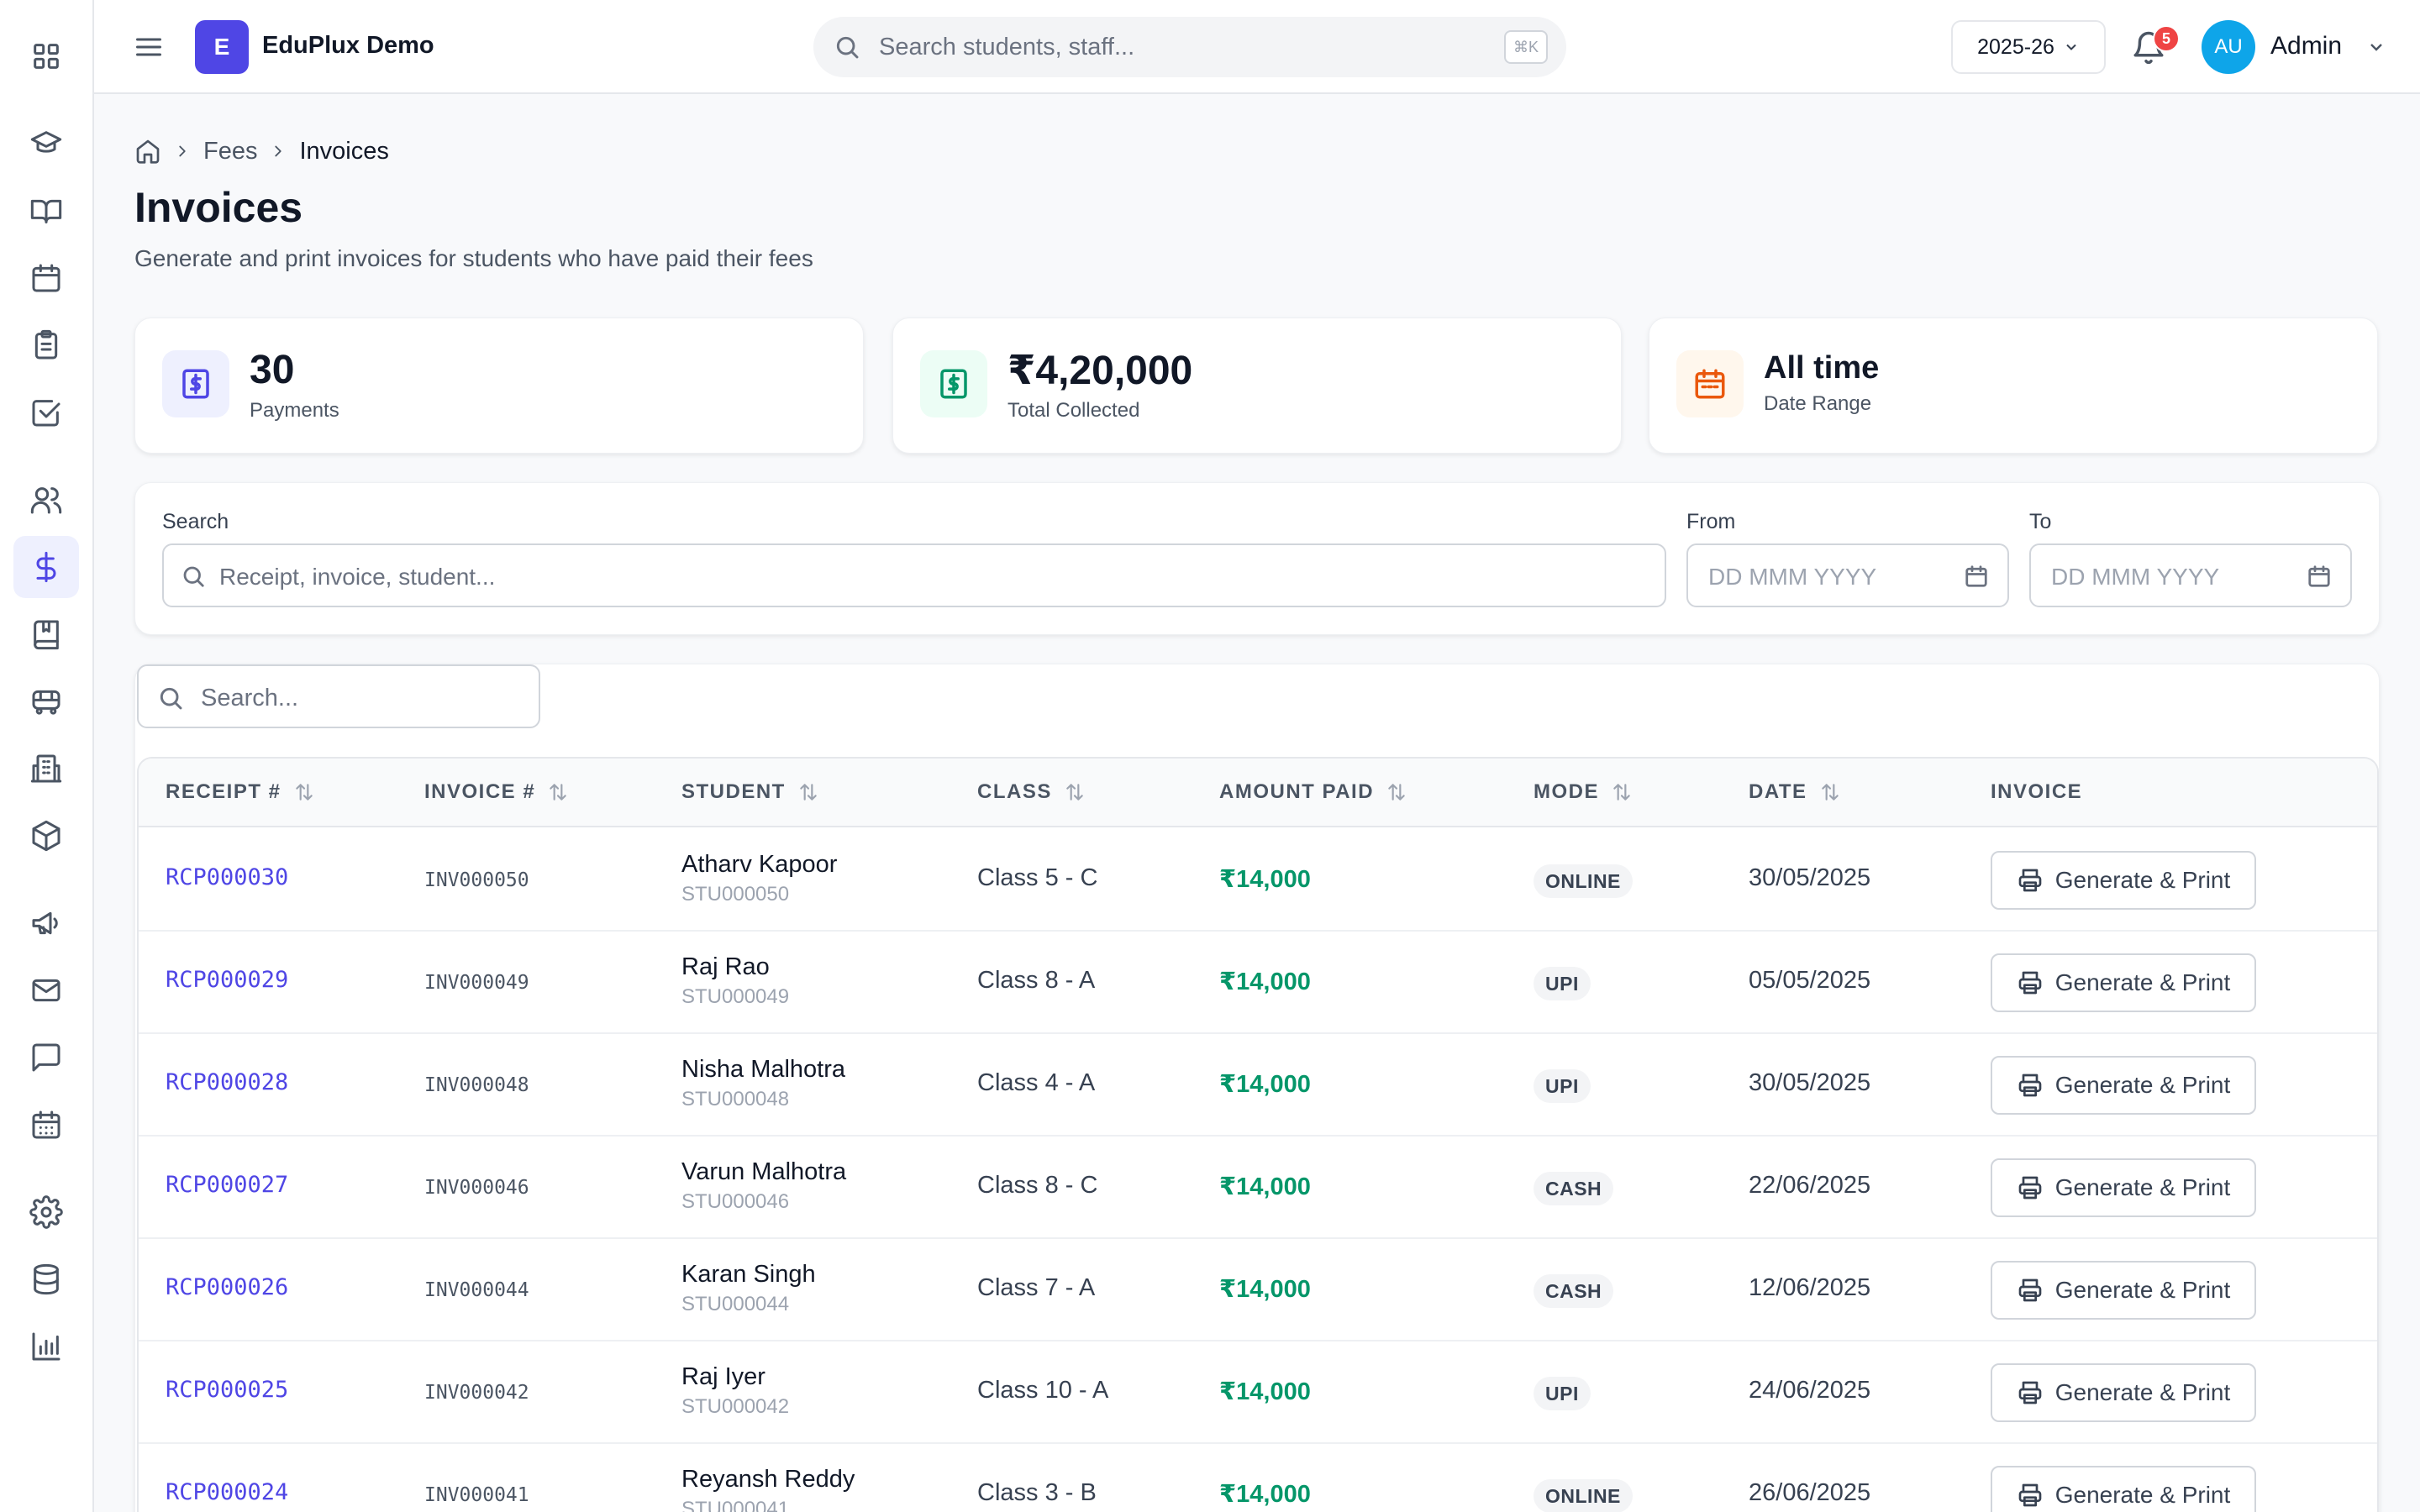  I want to click on invoice-number: INV000041, so click(477, 1495).